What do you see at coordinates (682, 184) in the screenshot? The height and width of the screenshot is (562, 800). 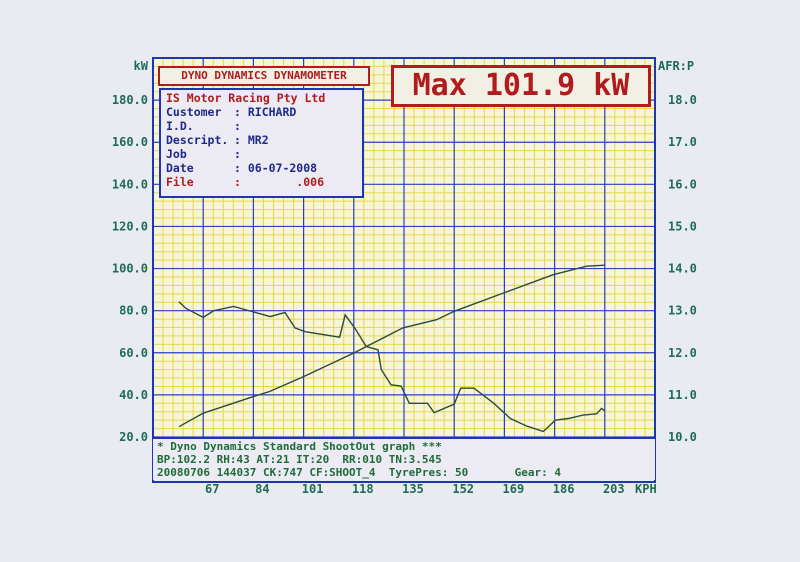 I see `y2-tick-label: 16.0` at bounding box center [682, 184].